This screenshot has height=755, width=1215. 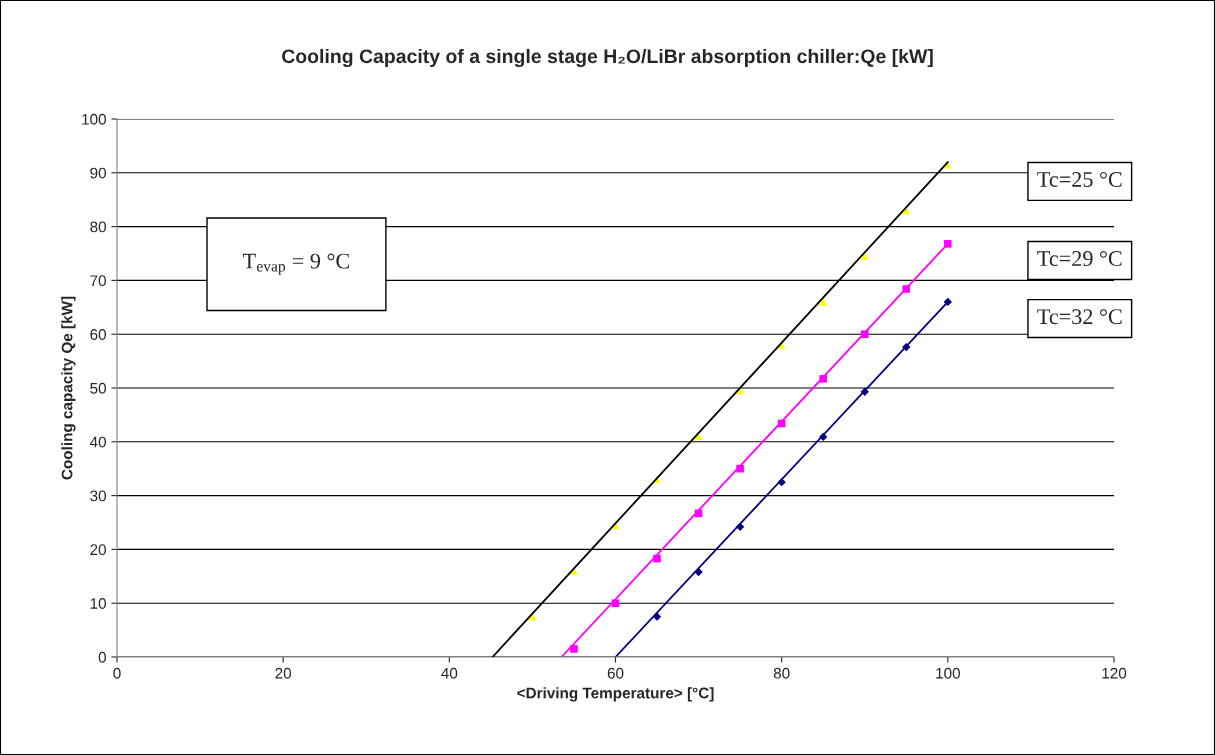 I want to click on x-tick-label: 120, so click(x=1114, y=673).